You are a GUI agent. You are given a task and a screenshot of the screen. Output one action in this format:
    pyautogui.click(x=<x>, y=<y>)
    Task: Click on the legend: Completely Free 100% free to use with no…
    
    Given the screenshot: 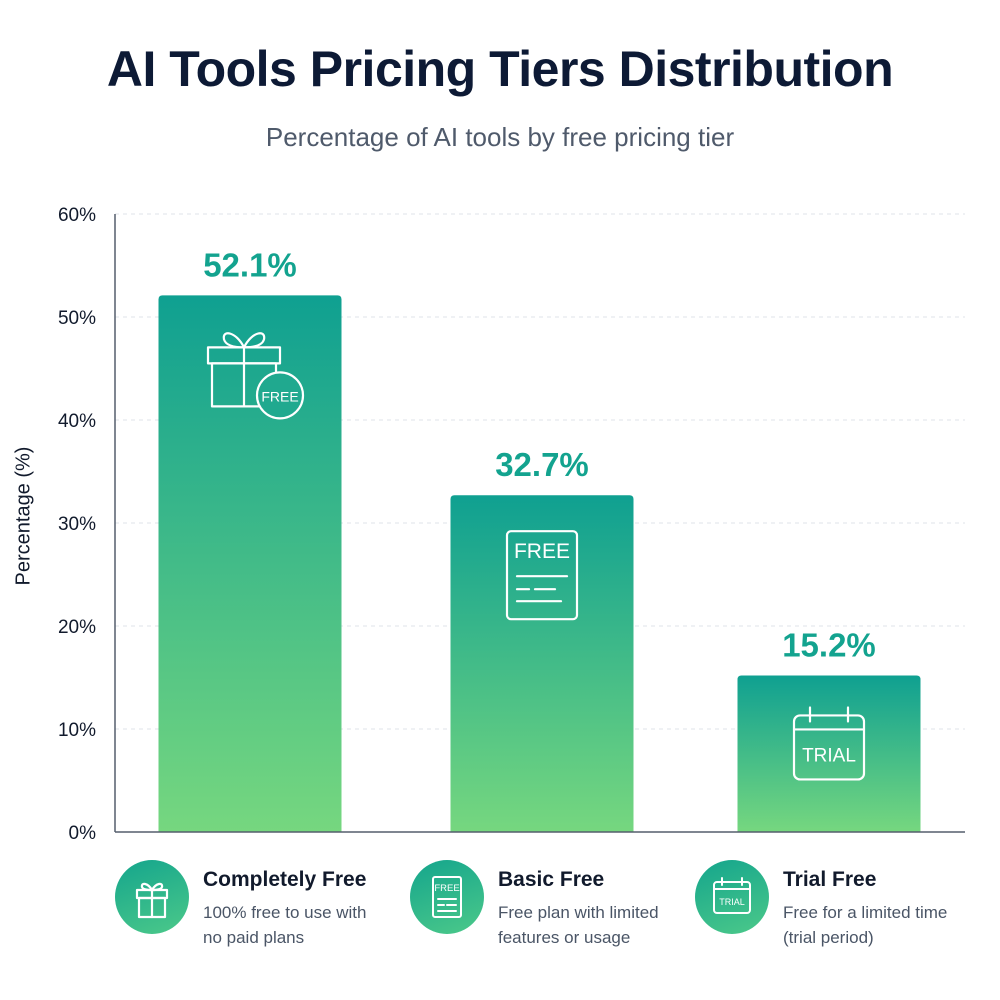 What is the action you would take?
    pyautogui.click(x=500, y=920)
    